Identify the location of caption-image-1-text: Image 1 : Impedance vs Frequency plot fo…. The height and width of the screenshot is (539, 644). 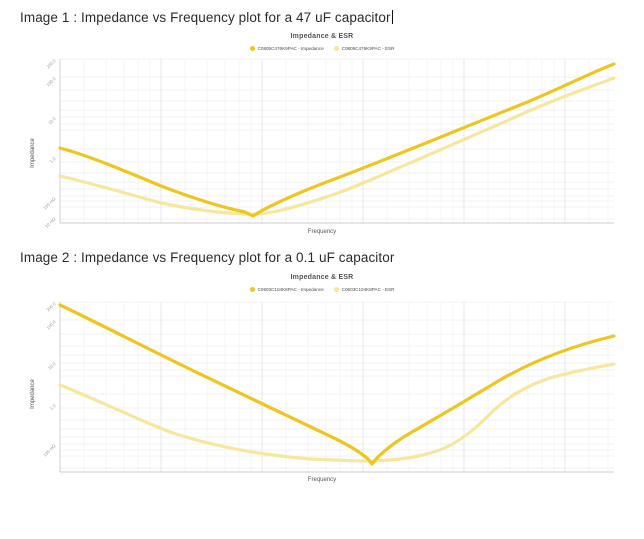
(205, 17).